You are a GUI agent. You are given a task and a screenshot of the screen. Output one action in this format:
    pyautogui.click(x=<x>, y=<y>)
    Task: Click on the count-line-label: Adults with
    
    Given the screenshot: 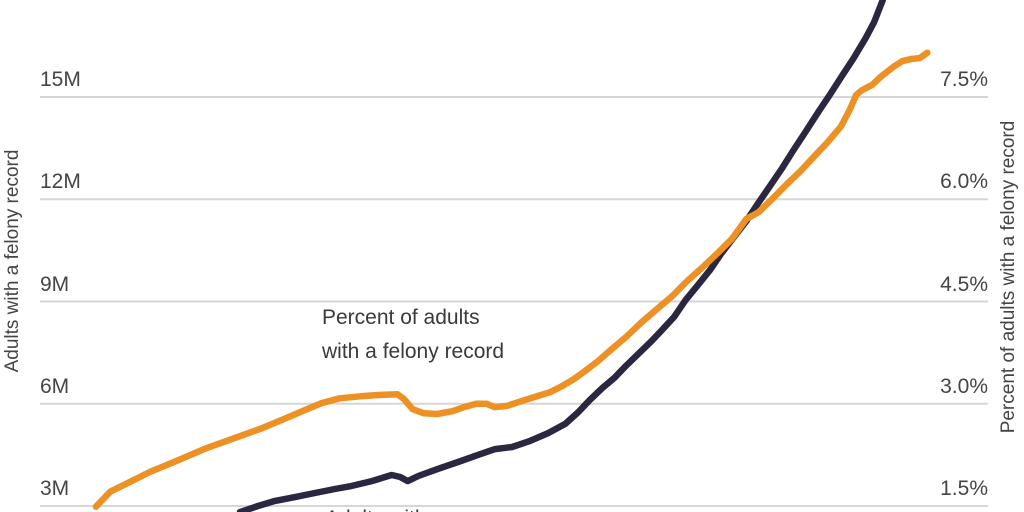 What is the action you would take?
    pyautogui.click(x=376, y=507)
    